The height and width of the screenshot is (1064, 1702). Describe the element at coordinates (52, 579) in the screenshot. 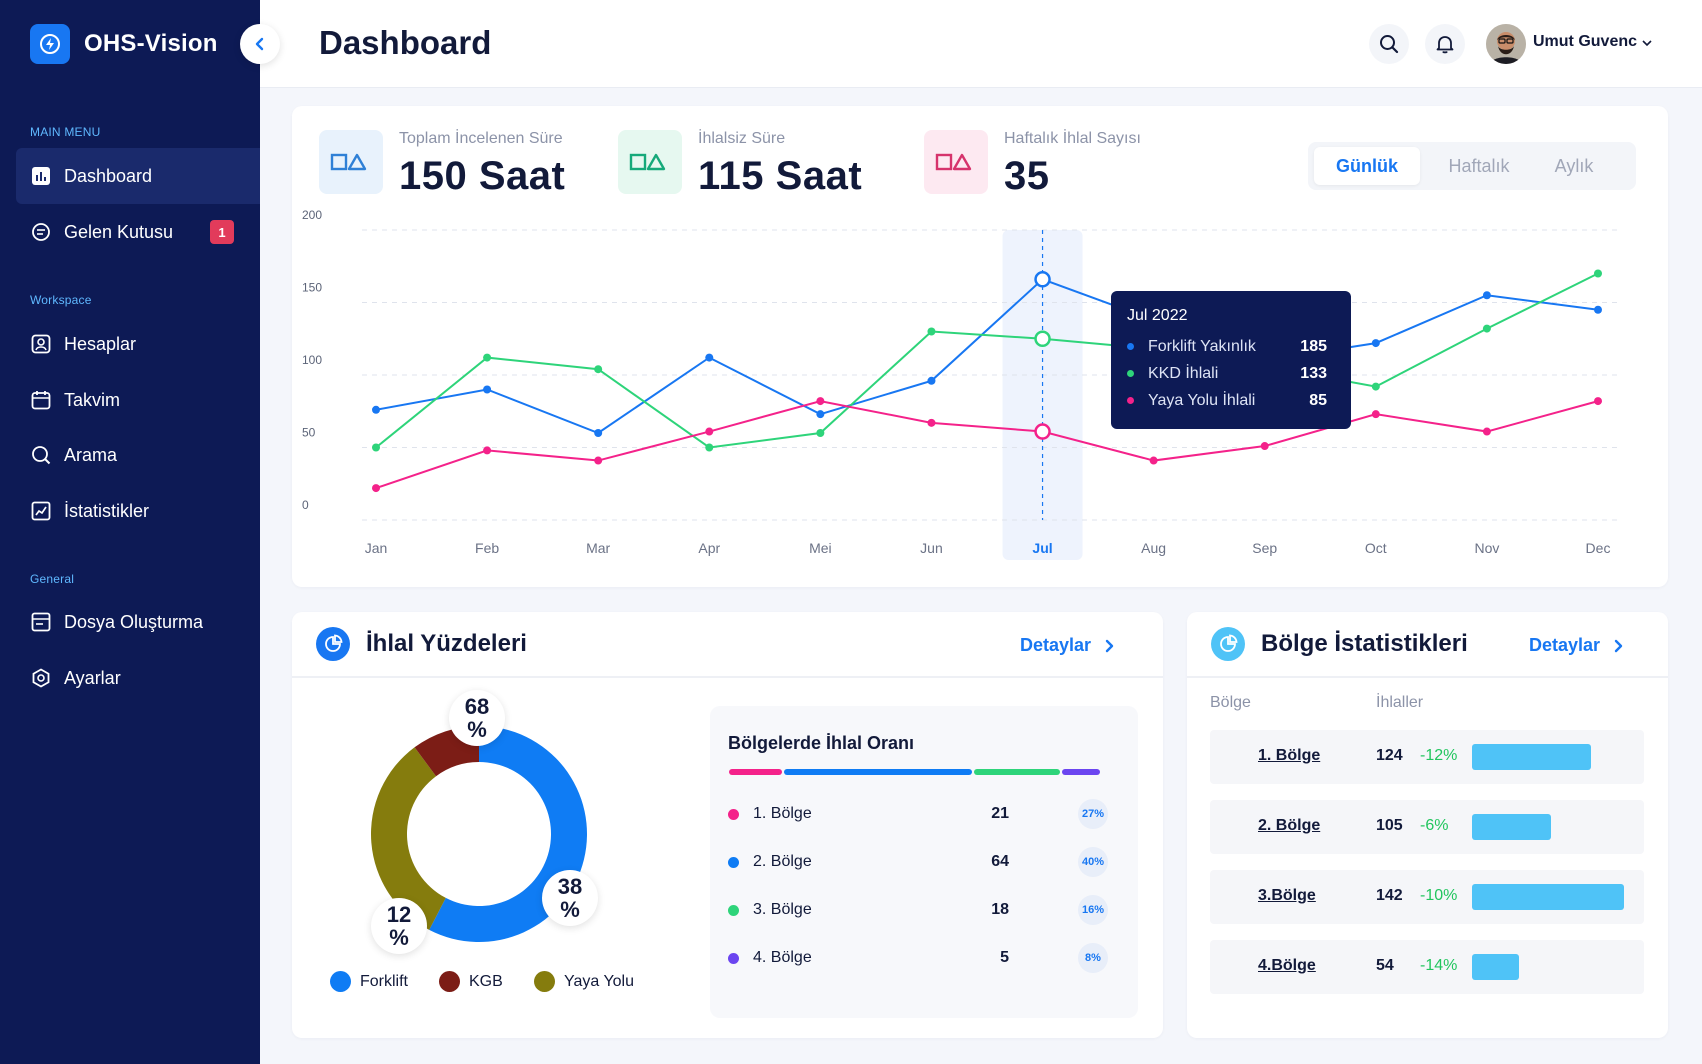

I see `section-general: General` at that location.